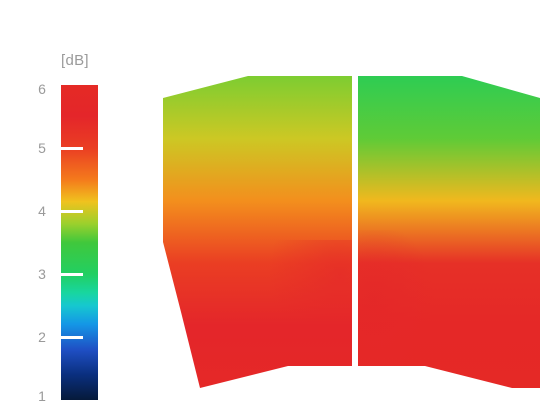  I want to click on heatmap-hotspot-right, so click(413, 300).